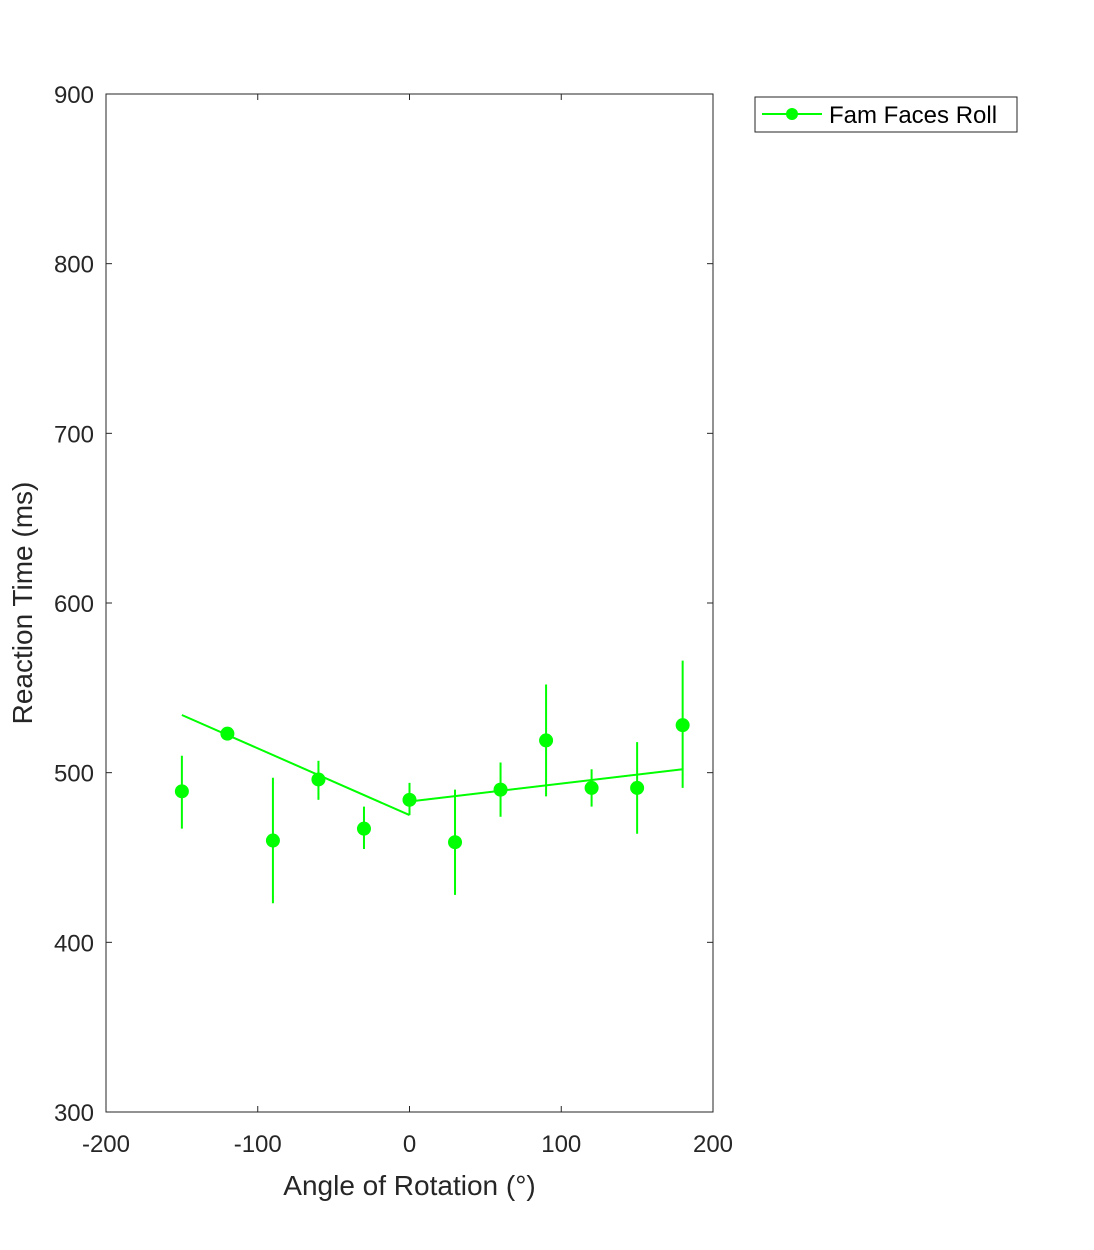 The height and width of the screenshot is (1250, 1094). What do you see at coordinates (74, 434) in the screenshot?
I see `y-tick-label: 700` at bounding box center [74, 434].